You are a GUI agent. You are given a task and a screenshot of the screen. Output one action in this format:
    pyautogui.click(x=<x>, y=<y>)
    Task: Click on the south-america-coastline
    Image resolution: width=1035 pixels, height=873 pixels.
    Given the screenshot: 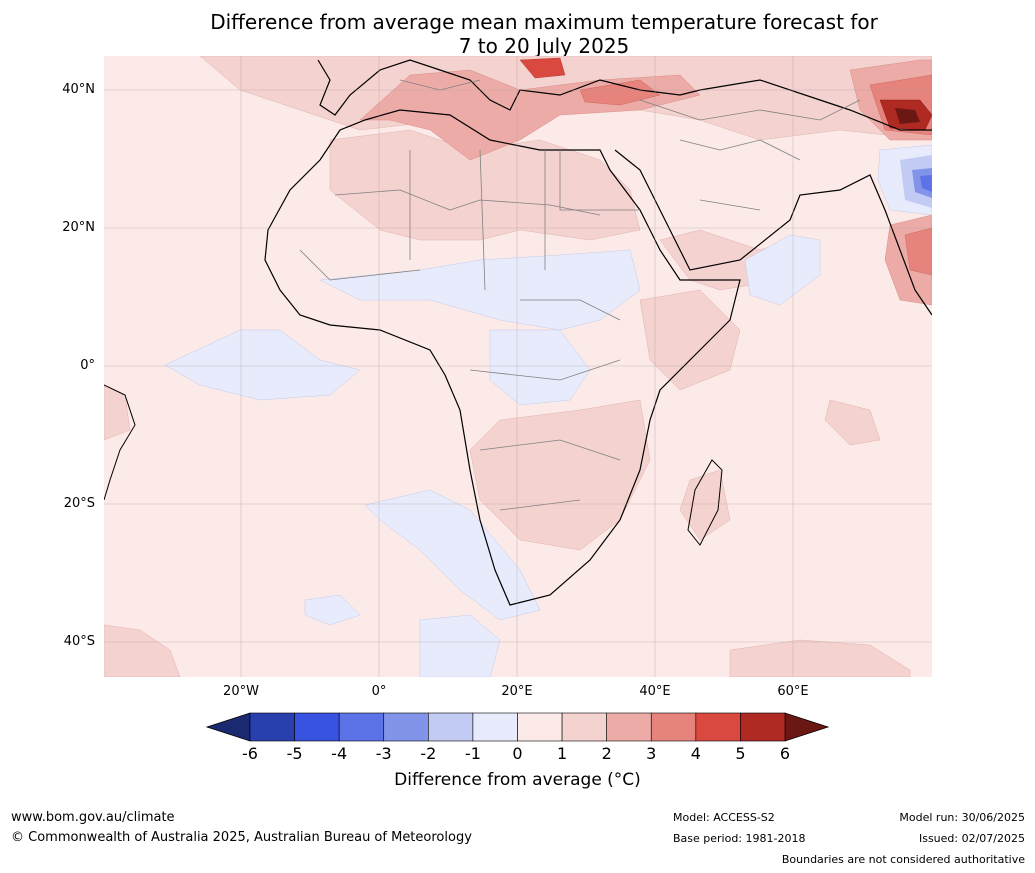 What is the action you would take?
    pyautogui.click(x=120, y=442)
    